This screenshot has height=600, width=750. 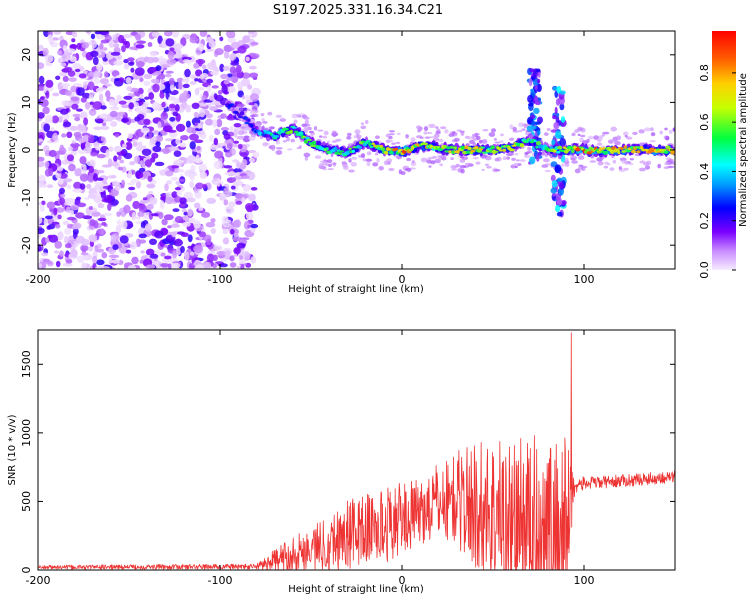 What do you see at coordinates (26, 102) in the screenshot?
I see `spectrogram-y-tick-label: 10` at bounding box center [26, 102].